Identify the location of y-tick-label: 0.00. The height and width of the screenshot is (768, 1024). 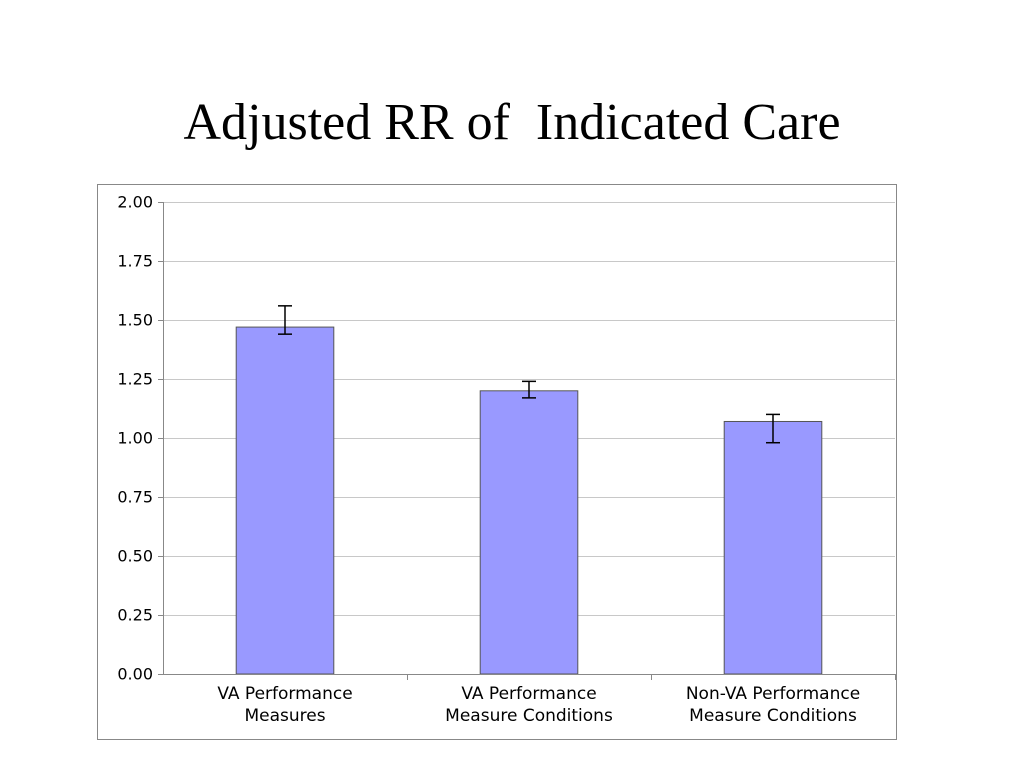
(135, 674).